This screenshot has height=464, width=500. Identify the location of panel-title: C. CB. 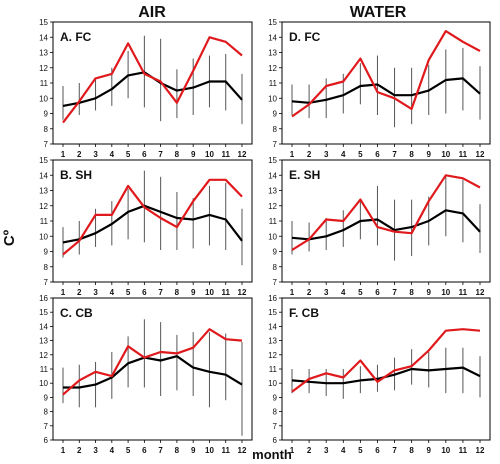
(76, 313).